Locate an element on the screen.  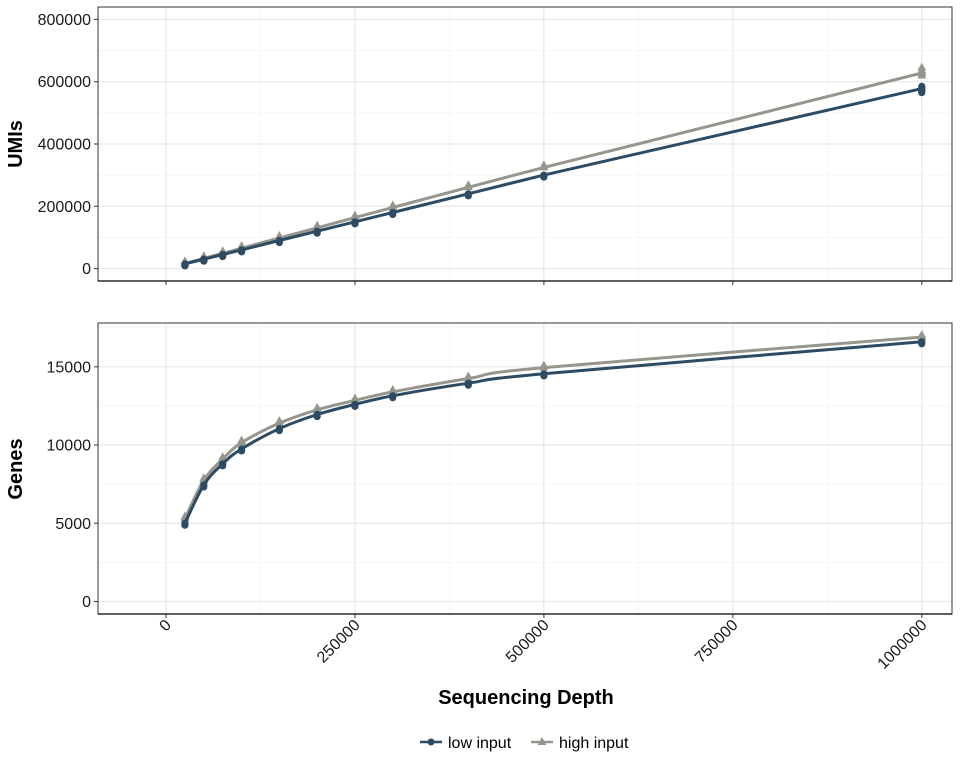
y-tick-label: 10000 is located at coordinates (69, 446).